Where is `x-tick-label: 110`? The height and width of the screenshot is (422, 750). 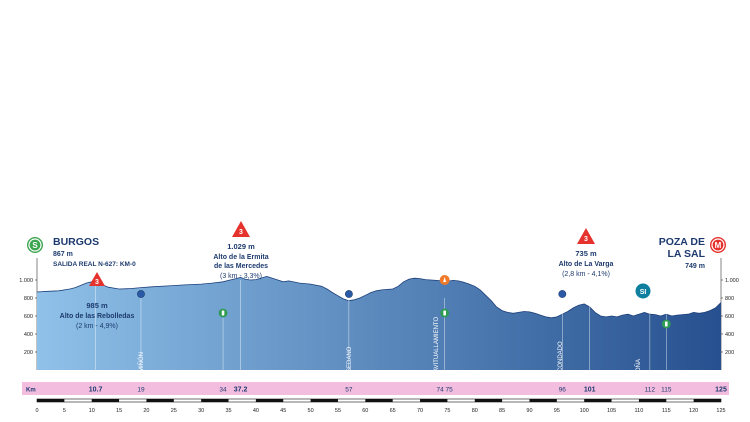 x-tick-label: 110 is located at coordinates (639, 411).